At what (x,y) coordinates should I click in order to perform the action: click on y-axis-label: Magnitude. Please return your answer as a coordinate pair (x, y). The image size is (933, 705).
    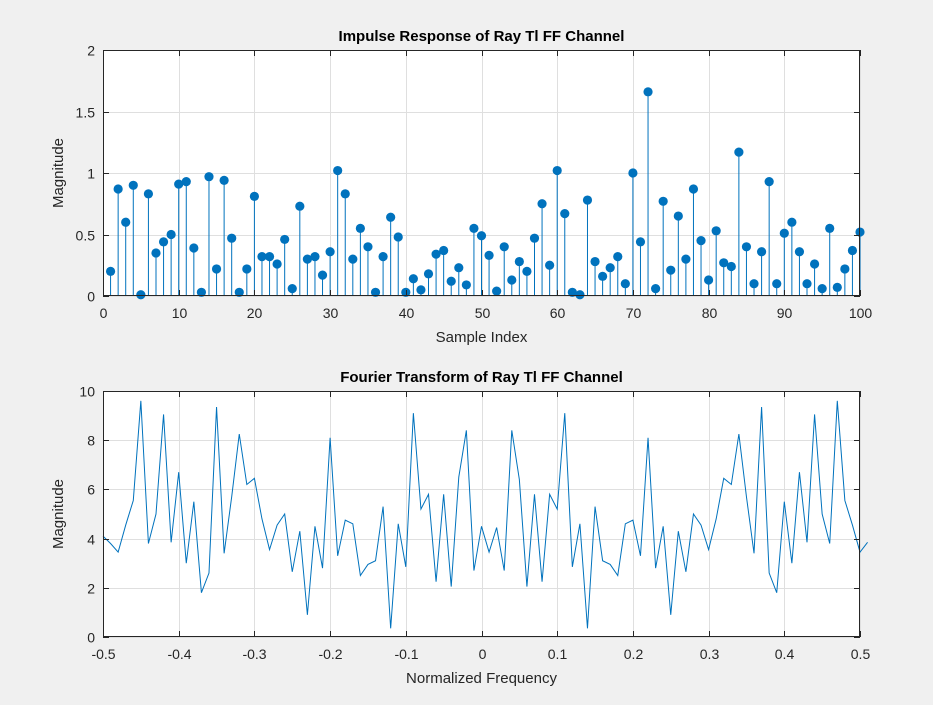
    Looking at the image, I should click on (58, 514).